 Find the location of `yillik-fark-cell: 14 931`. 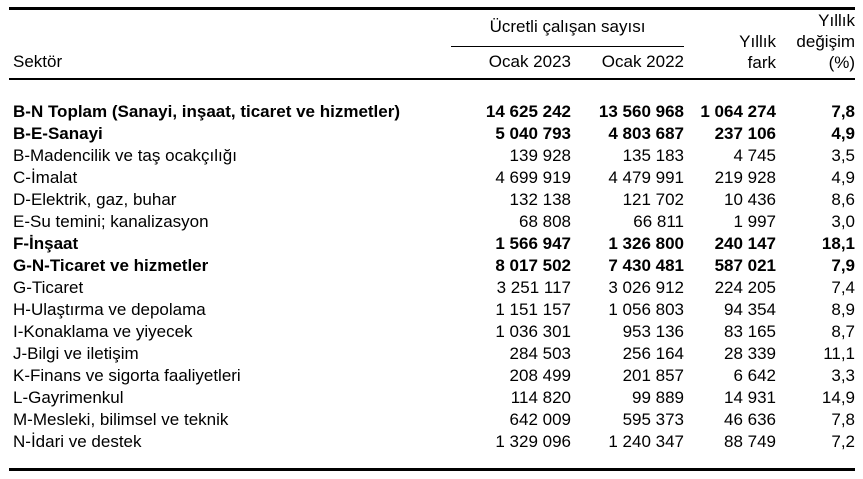

yillik-fark-cell: 14 931 is located at coordinates (750, 397).